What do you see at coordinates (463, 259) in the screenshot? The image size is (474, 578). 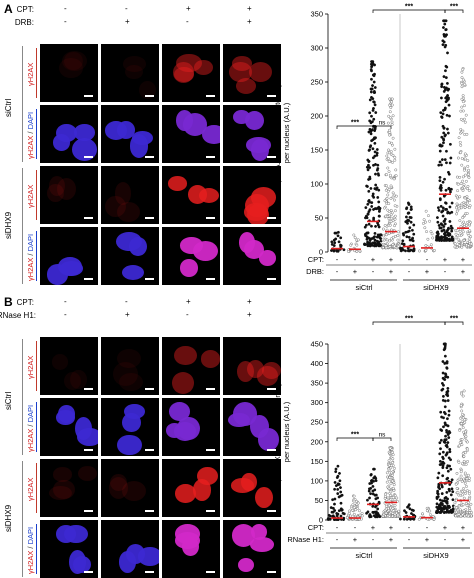 I see `row1-mark: +` at bounding box center [463, 259].